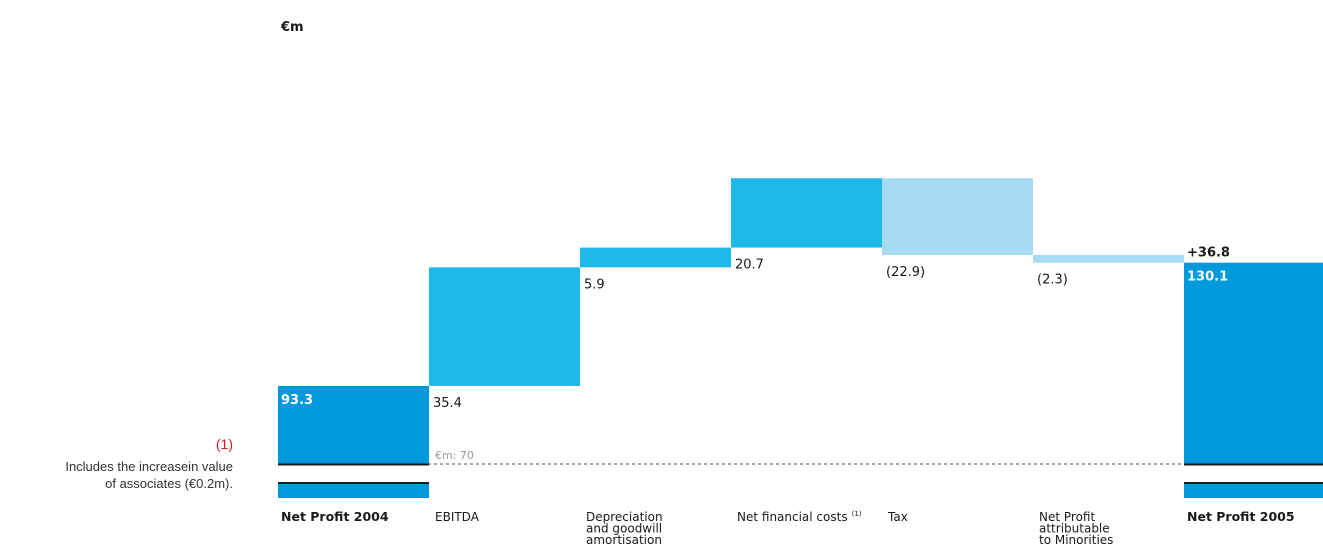  Describe the element at coordinates (1241, 516) in the screenshot. I see `category-label-6-line-0: Net Profit 2005` at that location.